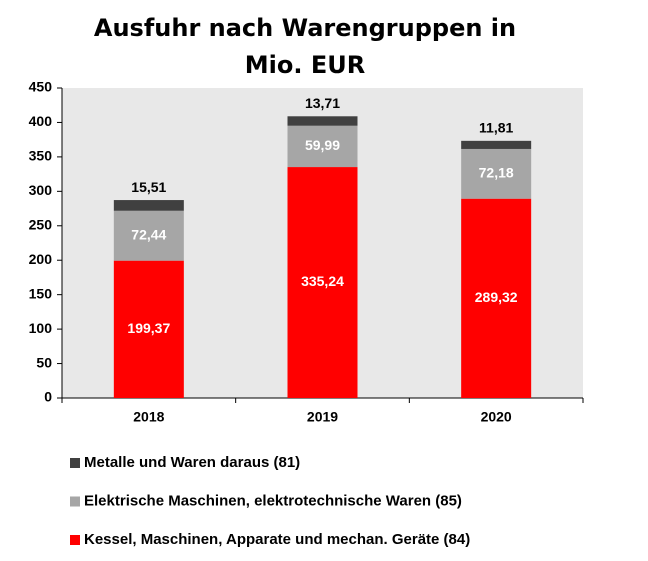 This screenshot has height=561, width=648. What do you see at coordinates (41, 190) in the screenshot?
I see `y-tick-label: 300` at bounding box center [41, 190].